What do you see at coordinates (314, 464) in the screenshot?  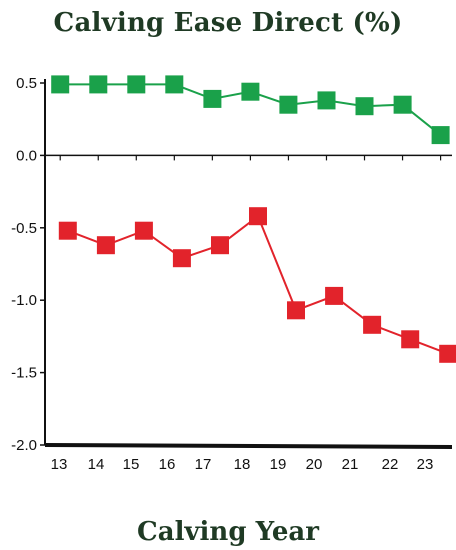 I see `x-tick-label: 20` at bounding box center [314, 464].